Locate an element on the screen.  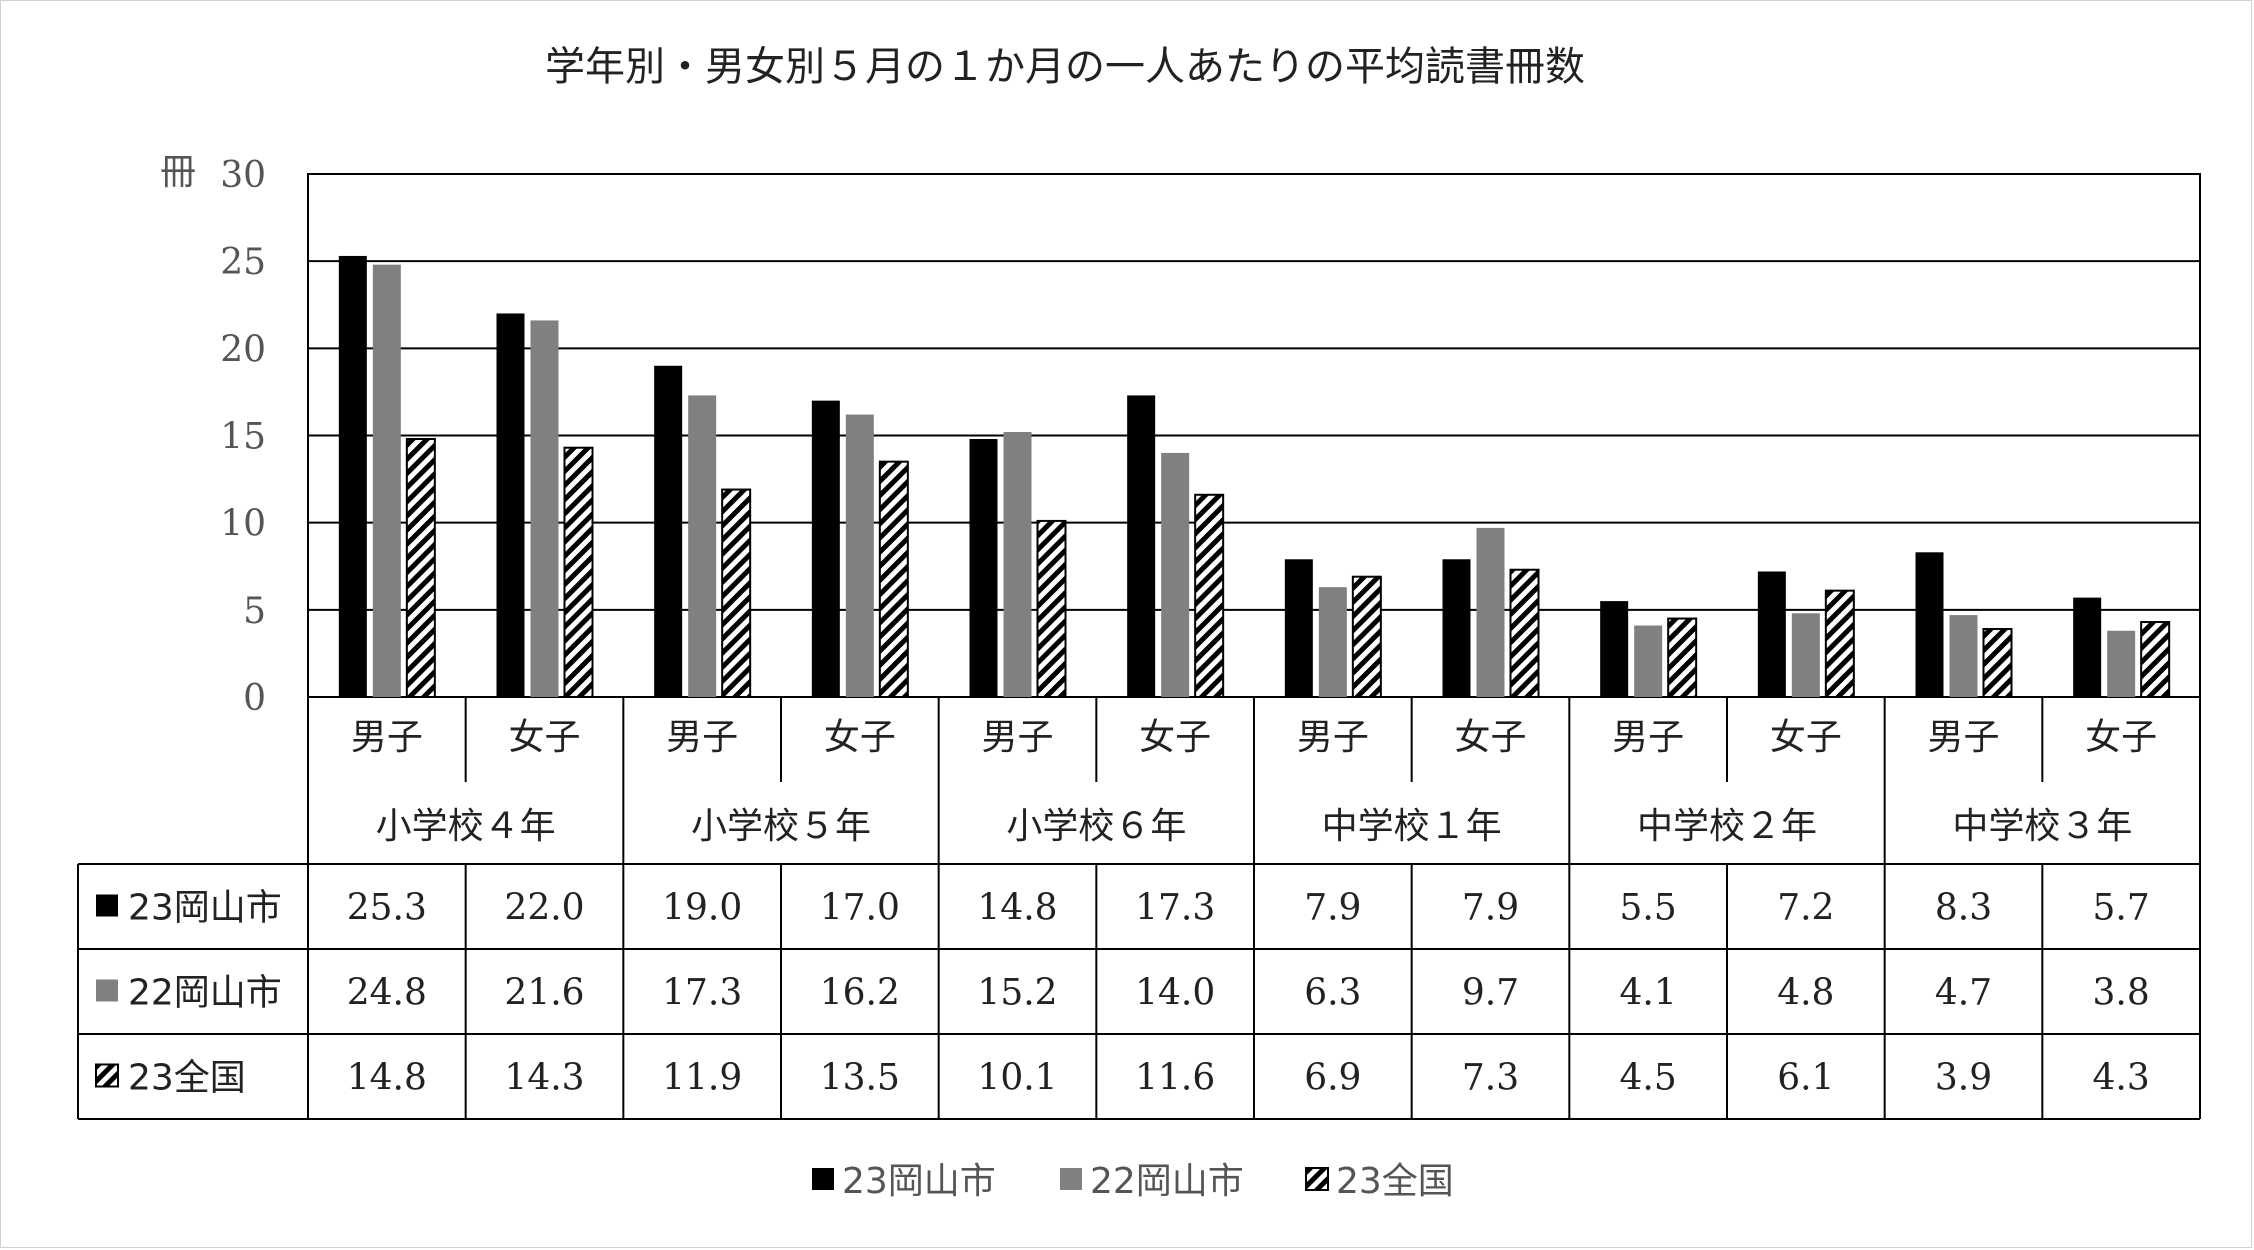
data-label: 7.2 is located at coordinates (1805, 908).